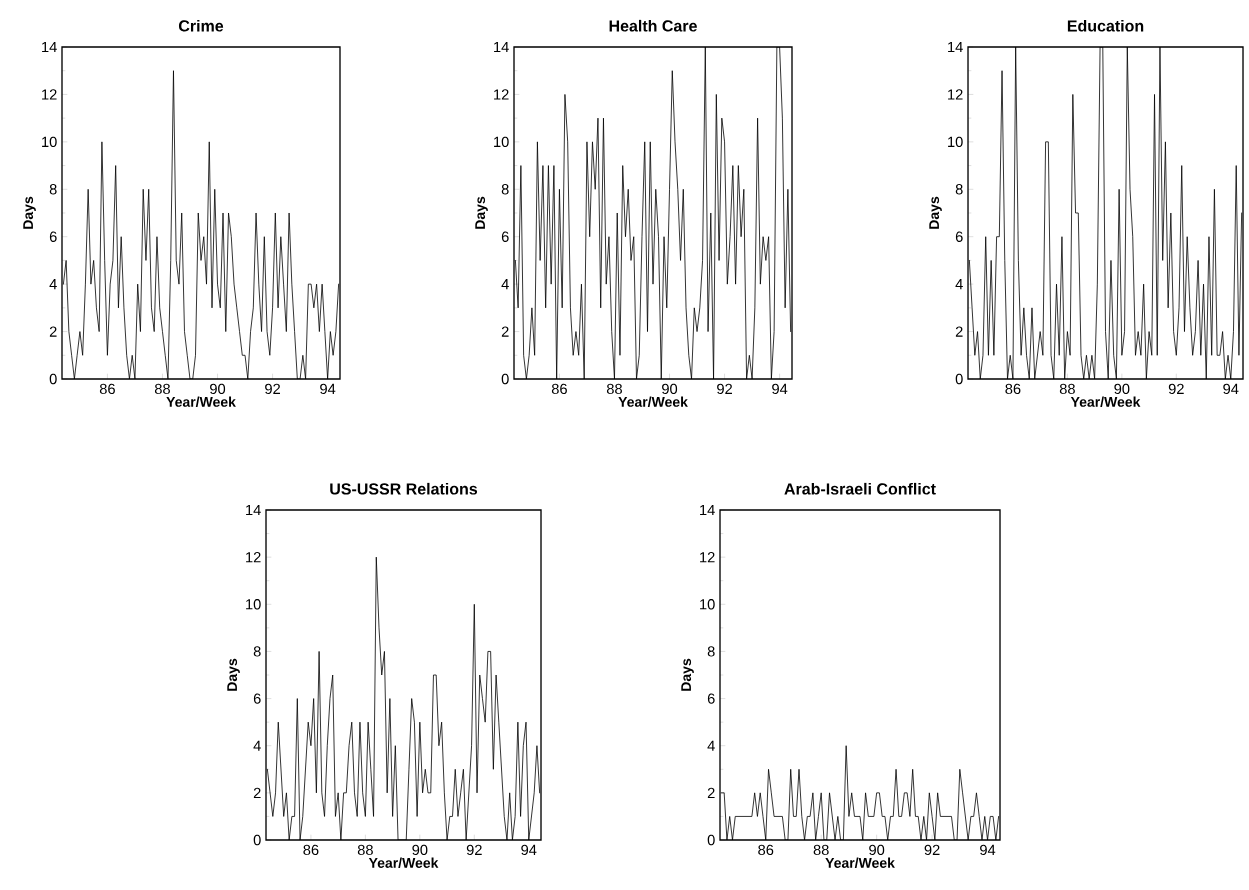 Image resolution: width=1249 pixels, height=890 pixels. What do you see at coordinates (653, 213) in the screenshot?
I see `line-series` at bounding box center [653, 213].